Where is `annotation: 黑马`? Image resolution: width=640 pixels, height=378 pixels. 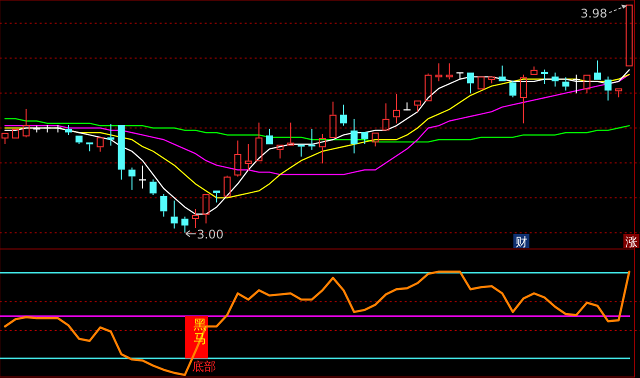 annotation: 黑马 is located at coordinates (200, 333).